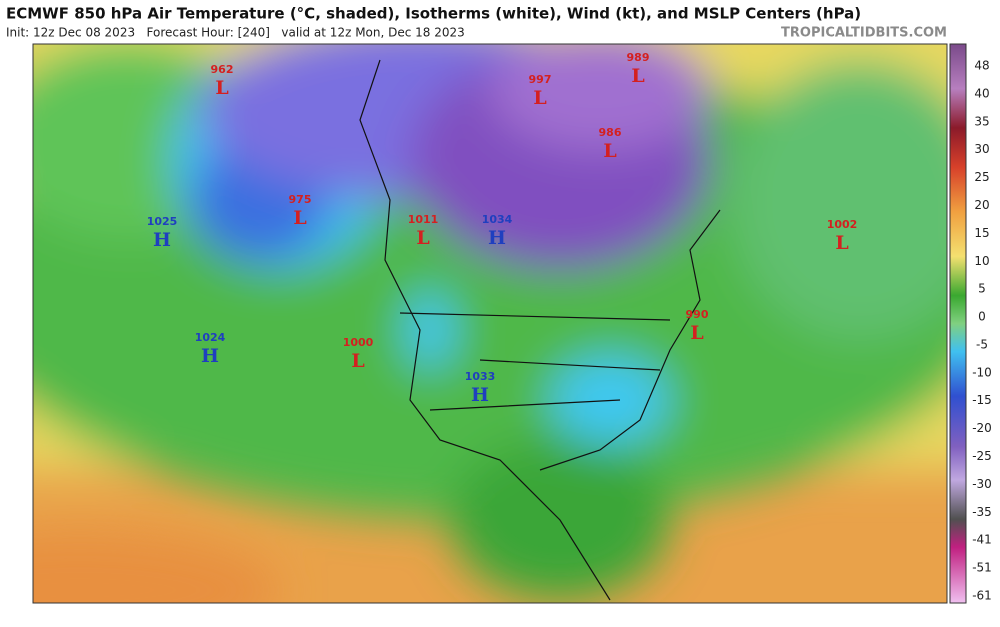  I want to click on pressure-value: 989, so click(638, 57).